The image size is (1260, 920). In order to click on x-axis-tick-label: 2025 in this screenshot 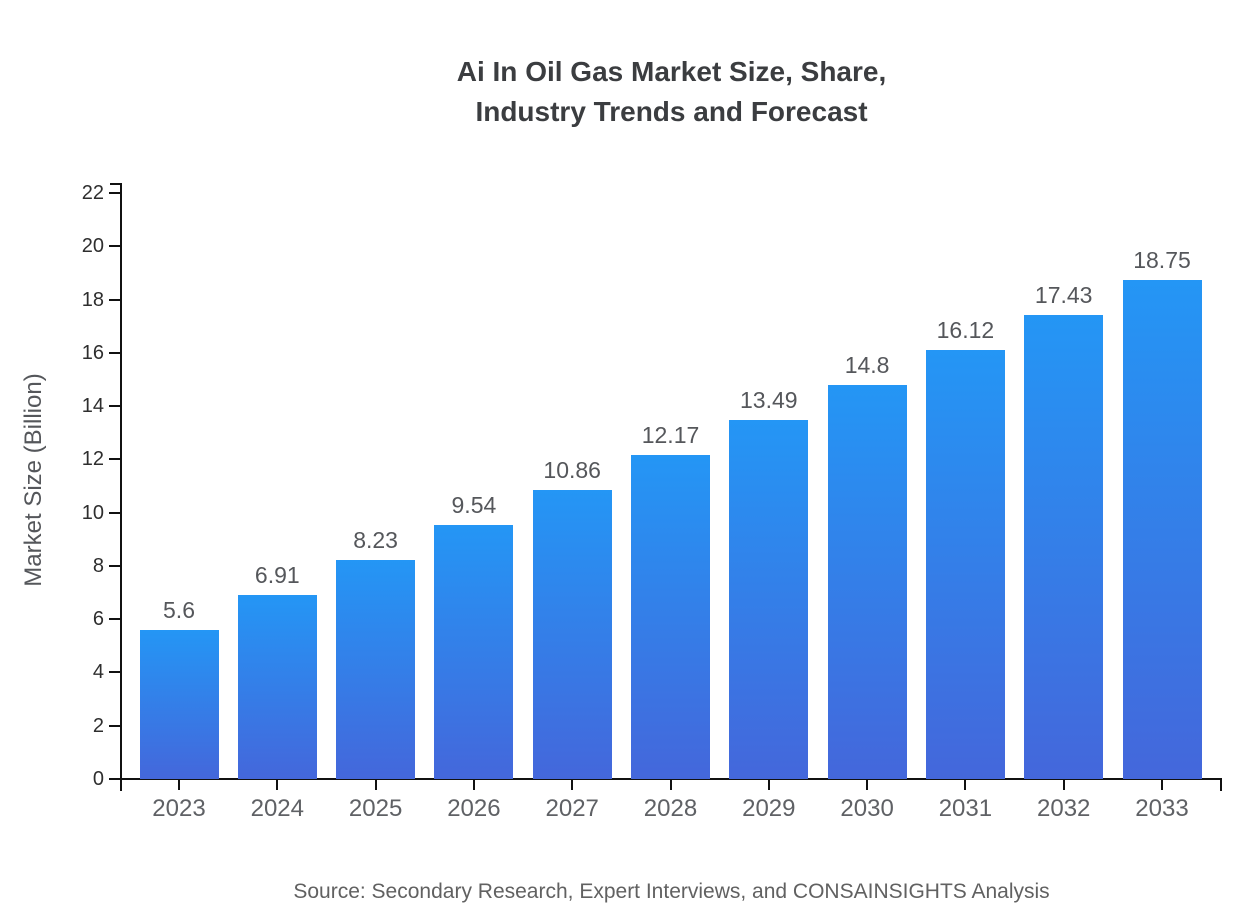, I will do `click(375, 808)`.